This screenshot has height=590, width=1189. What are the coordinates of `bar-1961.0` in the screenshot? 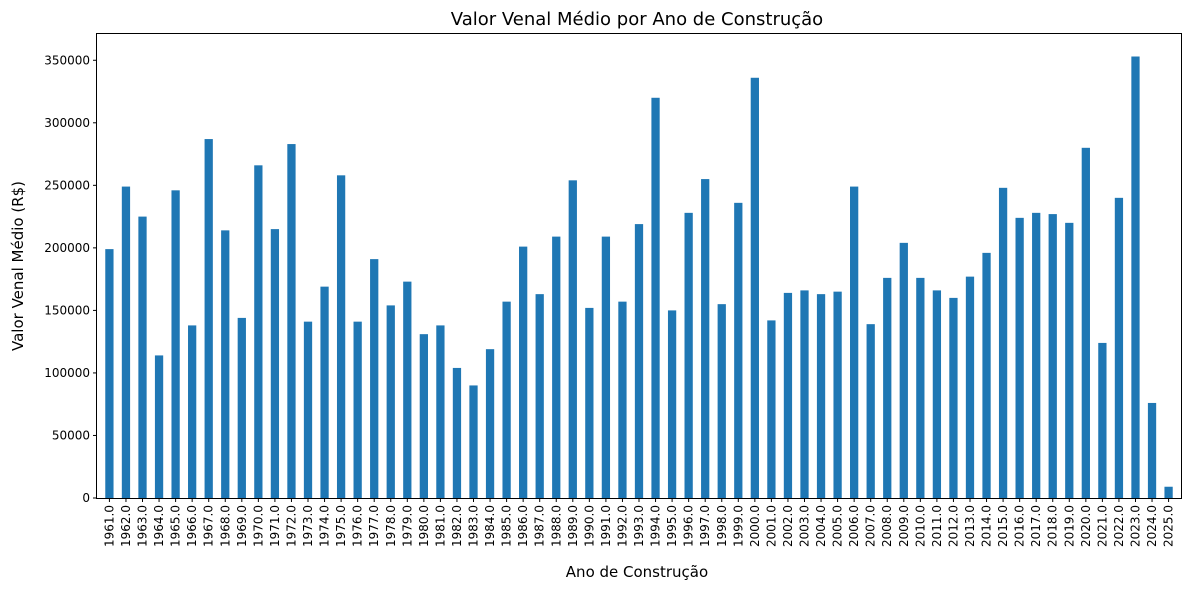 It's located at (109, 373).